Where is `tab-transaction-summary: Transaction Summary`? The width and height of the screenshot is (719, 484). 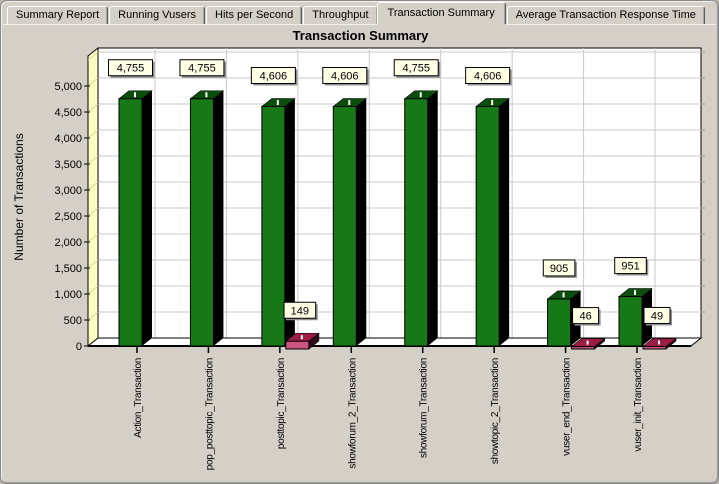 tab-transaction-summary: Transaction Summary is located at coordinates (441, 13).